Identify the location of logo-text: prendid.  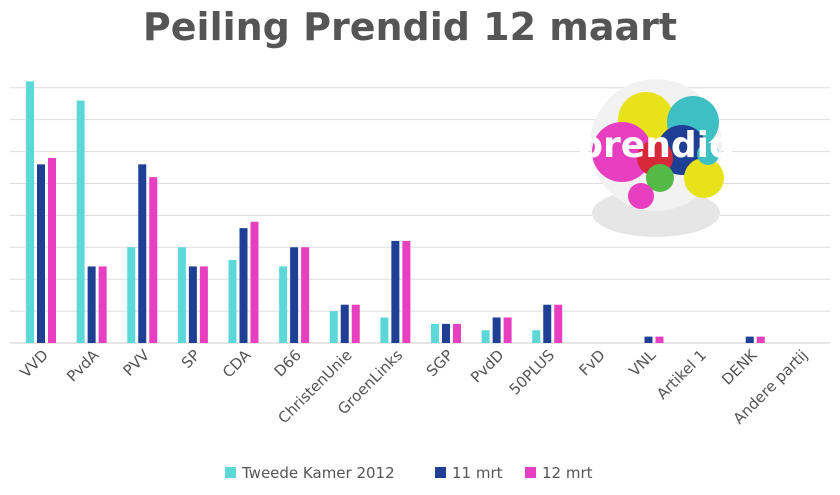
(655, 145).